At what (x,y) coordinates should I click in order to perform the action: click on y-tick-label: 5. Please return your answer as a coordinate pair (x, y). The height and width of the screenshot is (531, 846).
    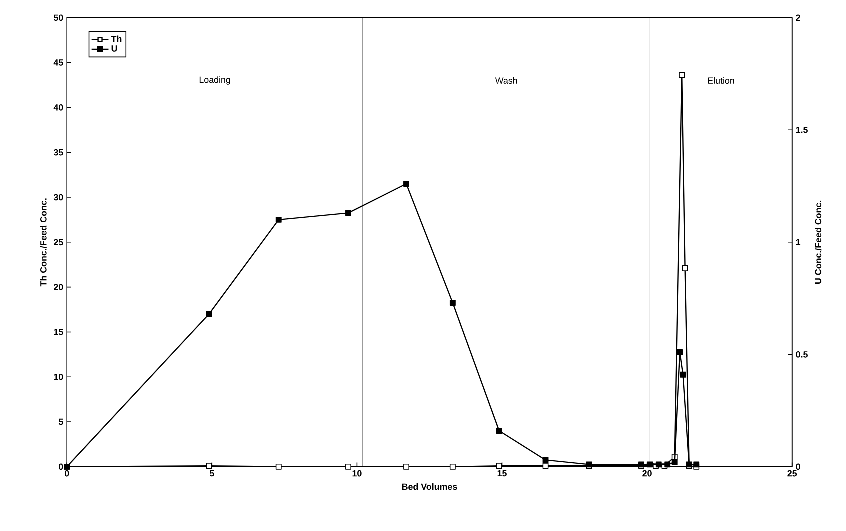
    Looking at the image, I should click on (61, 422).